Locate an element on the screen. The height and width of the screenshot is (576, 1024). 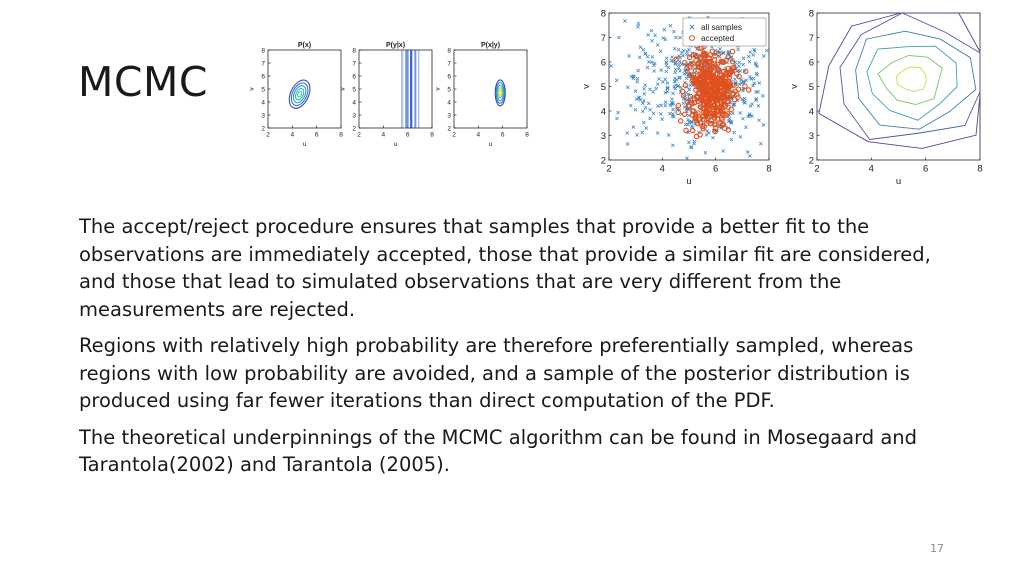
slide-title: MCMC is located at coordinates (143, 82).